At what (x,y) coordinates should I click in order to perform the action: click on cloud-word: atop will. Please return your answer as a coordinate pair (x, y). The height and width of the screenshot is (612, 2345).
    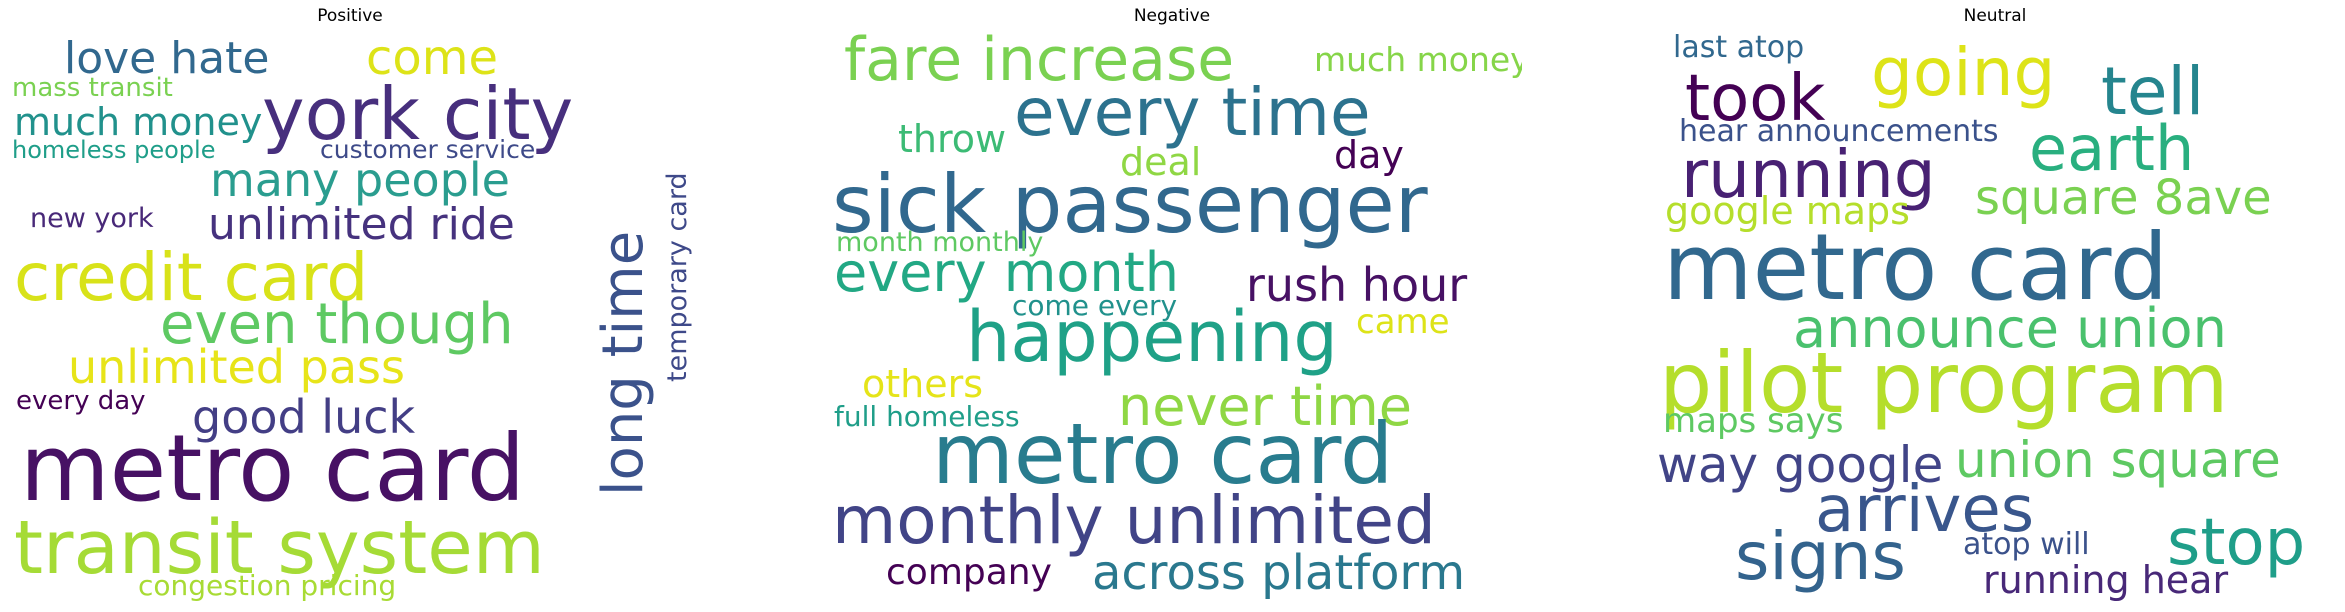
    Looking at the image, I should click on (2026, 544).